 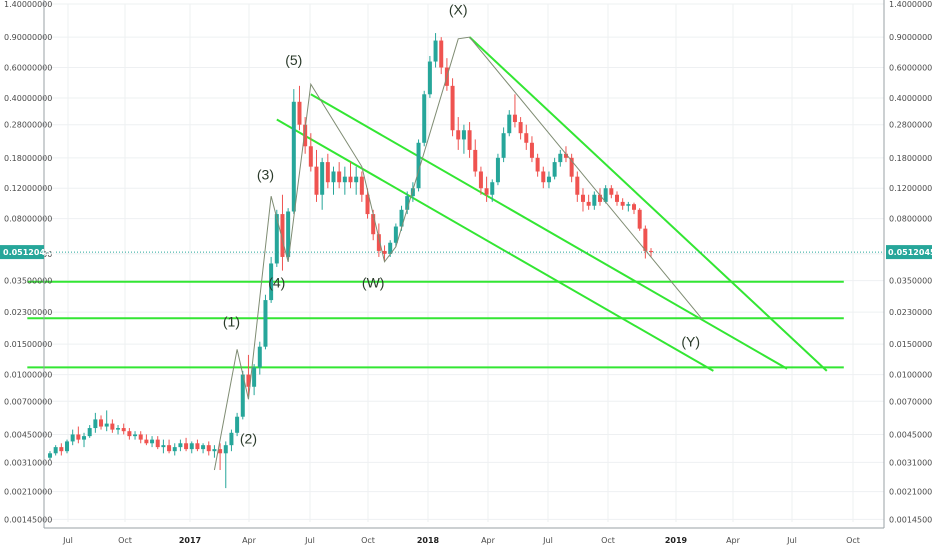 I want to click on x-tick-label: 2018, so click(x=428, y=540).